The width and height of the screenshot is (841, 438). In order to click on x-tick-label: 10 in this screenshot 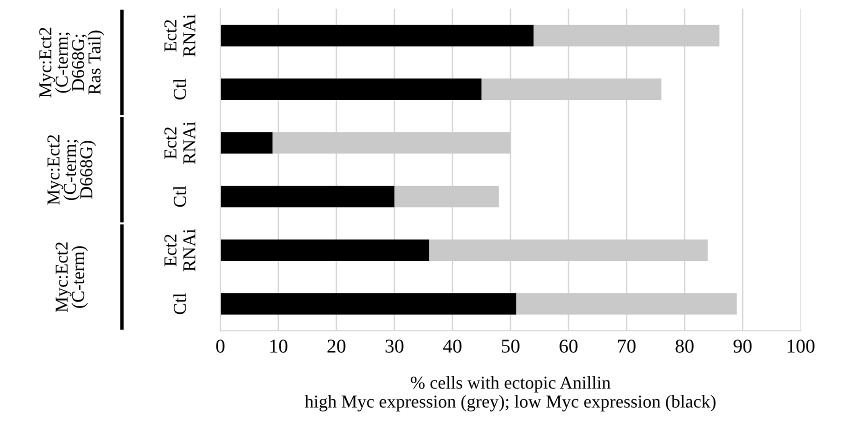, I will do `click(279, 346)`.